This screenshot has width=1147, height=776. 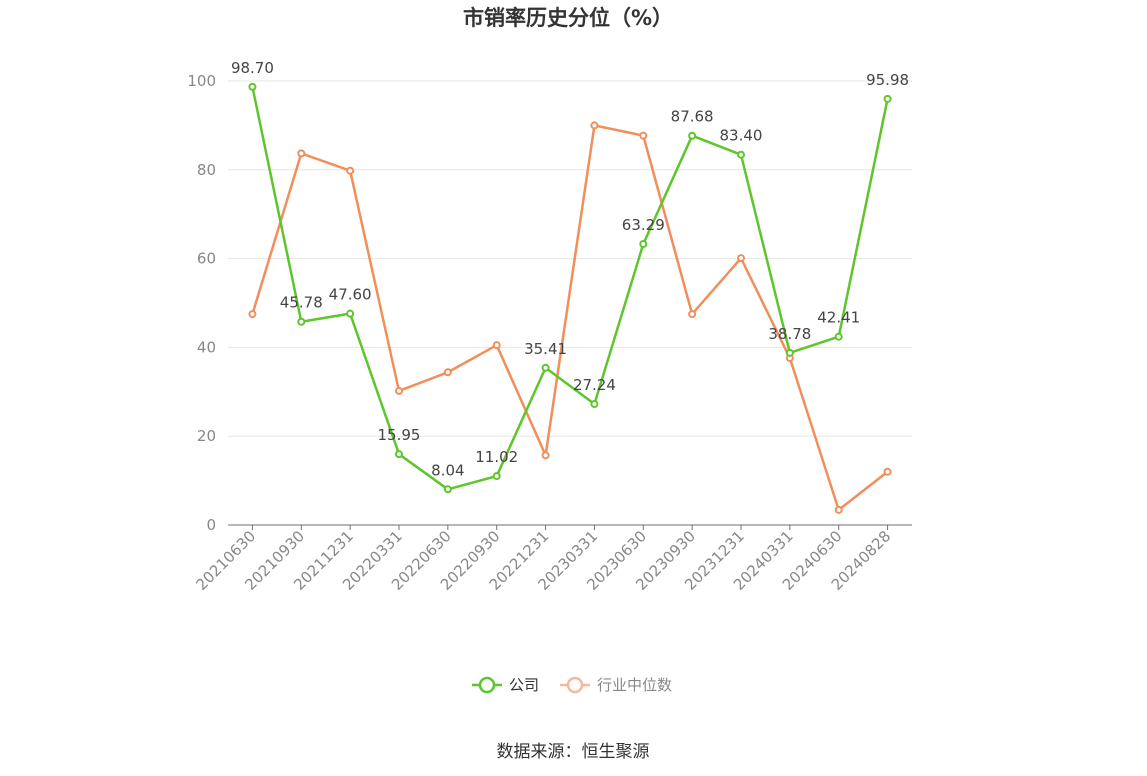 What do you see at coordinates (692, 117) in the screenshot?
I see `data-label: 87.68` at bounding box center [692, 117].